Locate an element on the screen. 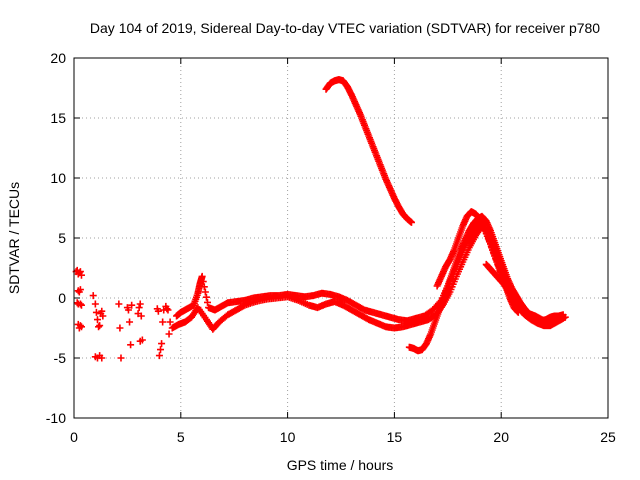 This screenshot has height=480, width=640. y-tick-label: 15 is located at coordinates (58, 118).